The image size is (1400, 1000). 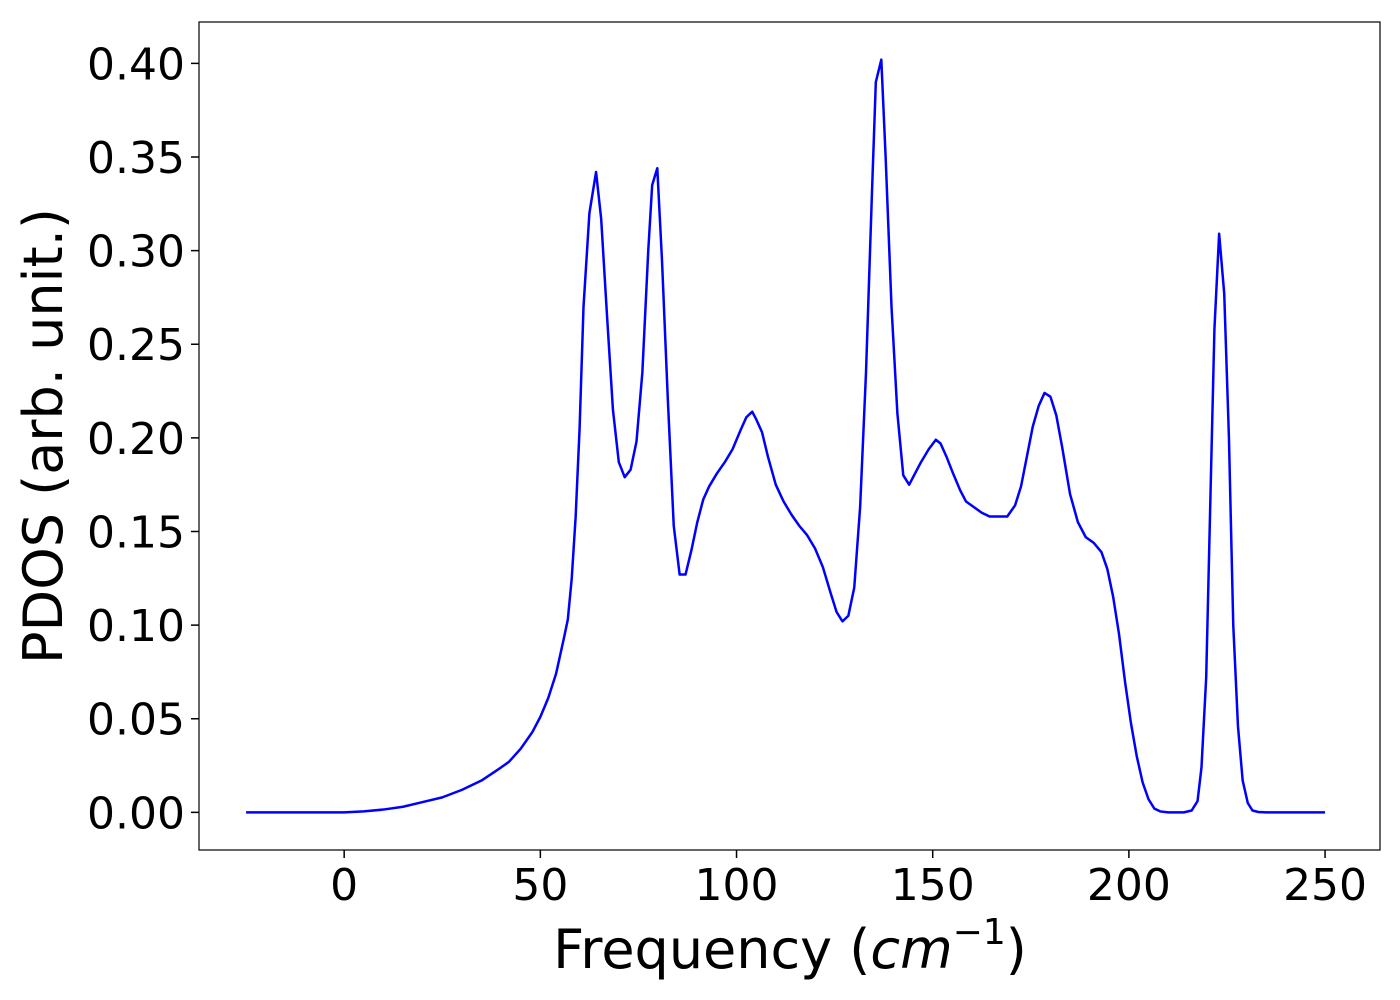 What do you see at coordinates (136, 345) in the screenshot?
I see `y-tick-label: 0.25` at bounding box center [136, 345].